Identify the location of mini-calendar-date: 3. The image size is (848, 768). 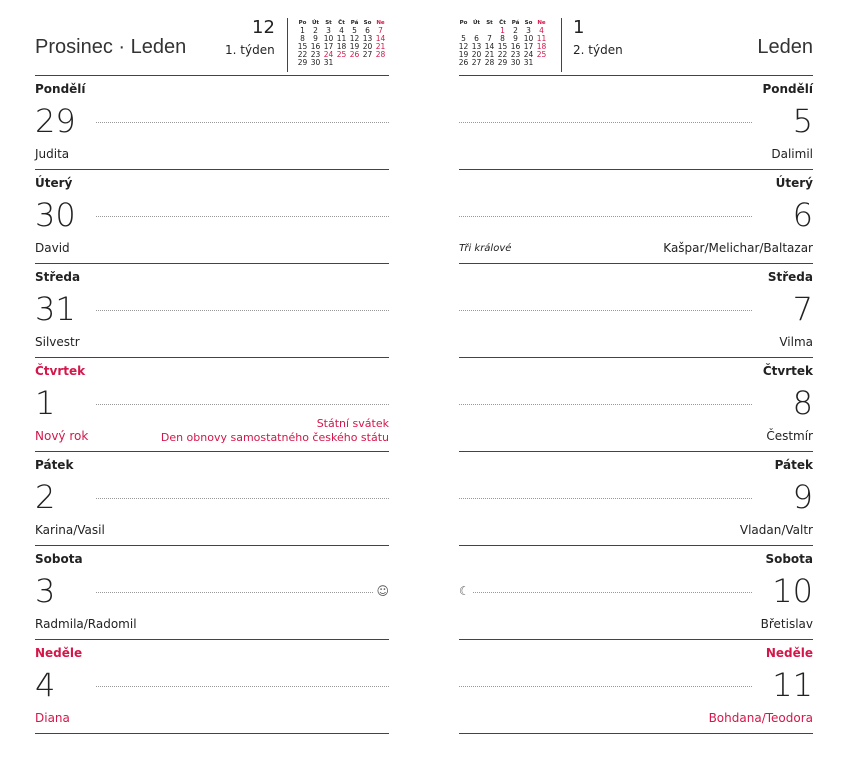
(528, 30).